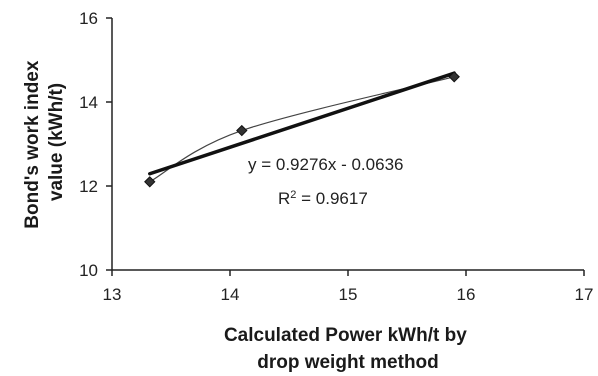 Image resolution: width=598 pixels, height=376 pixels. What do you see at coordinates (323, 198) in the screenshot?
I see `r-squared: R2 = 0.9617` at bounding box center [323, 198].